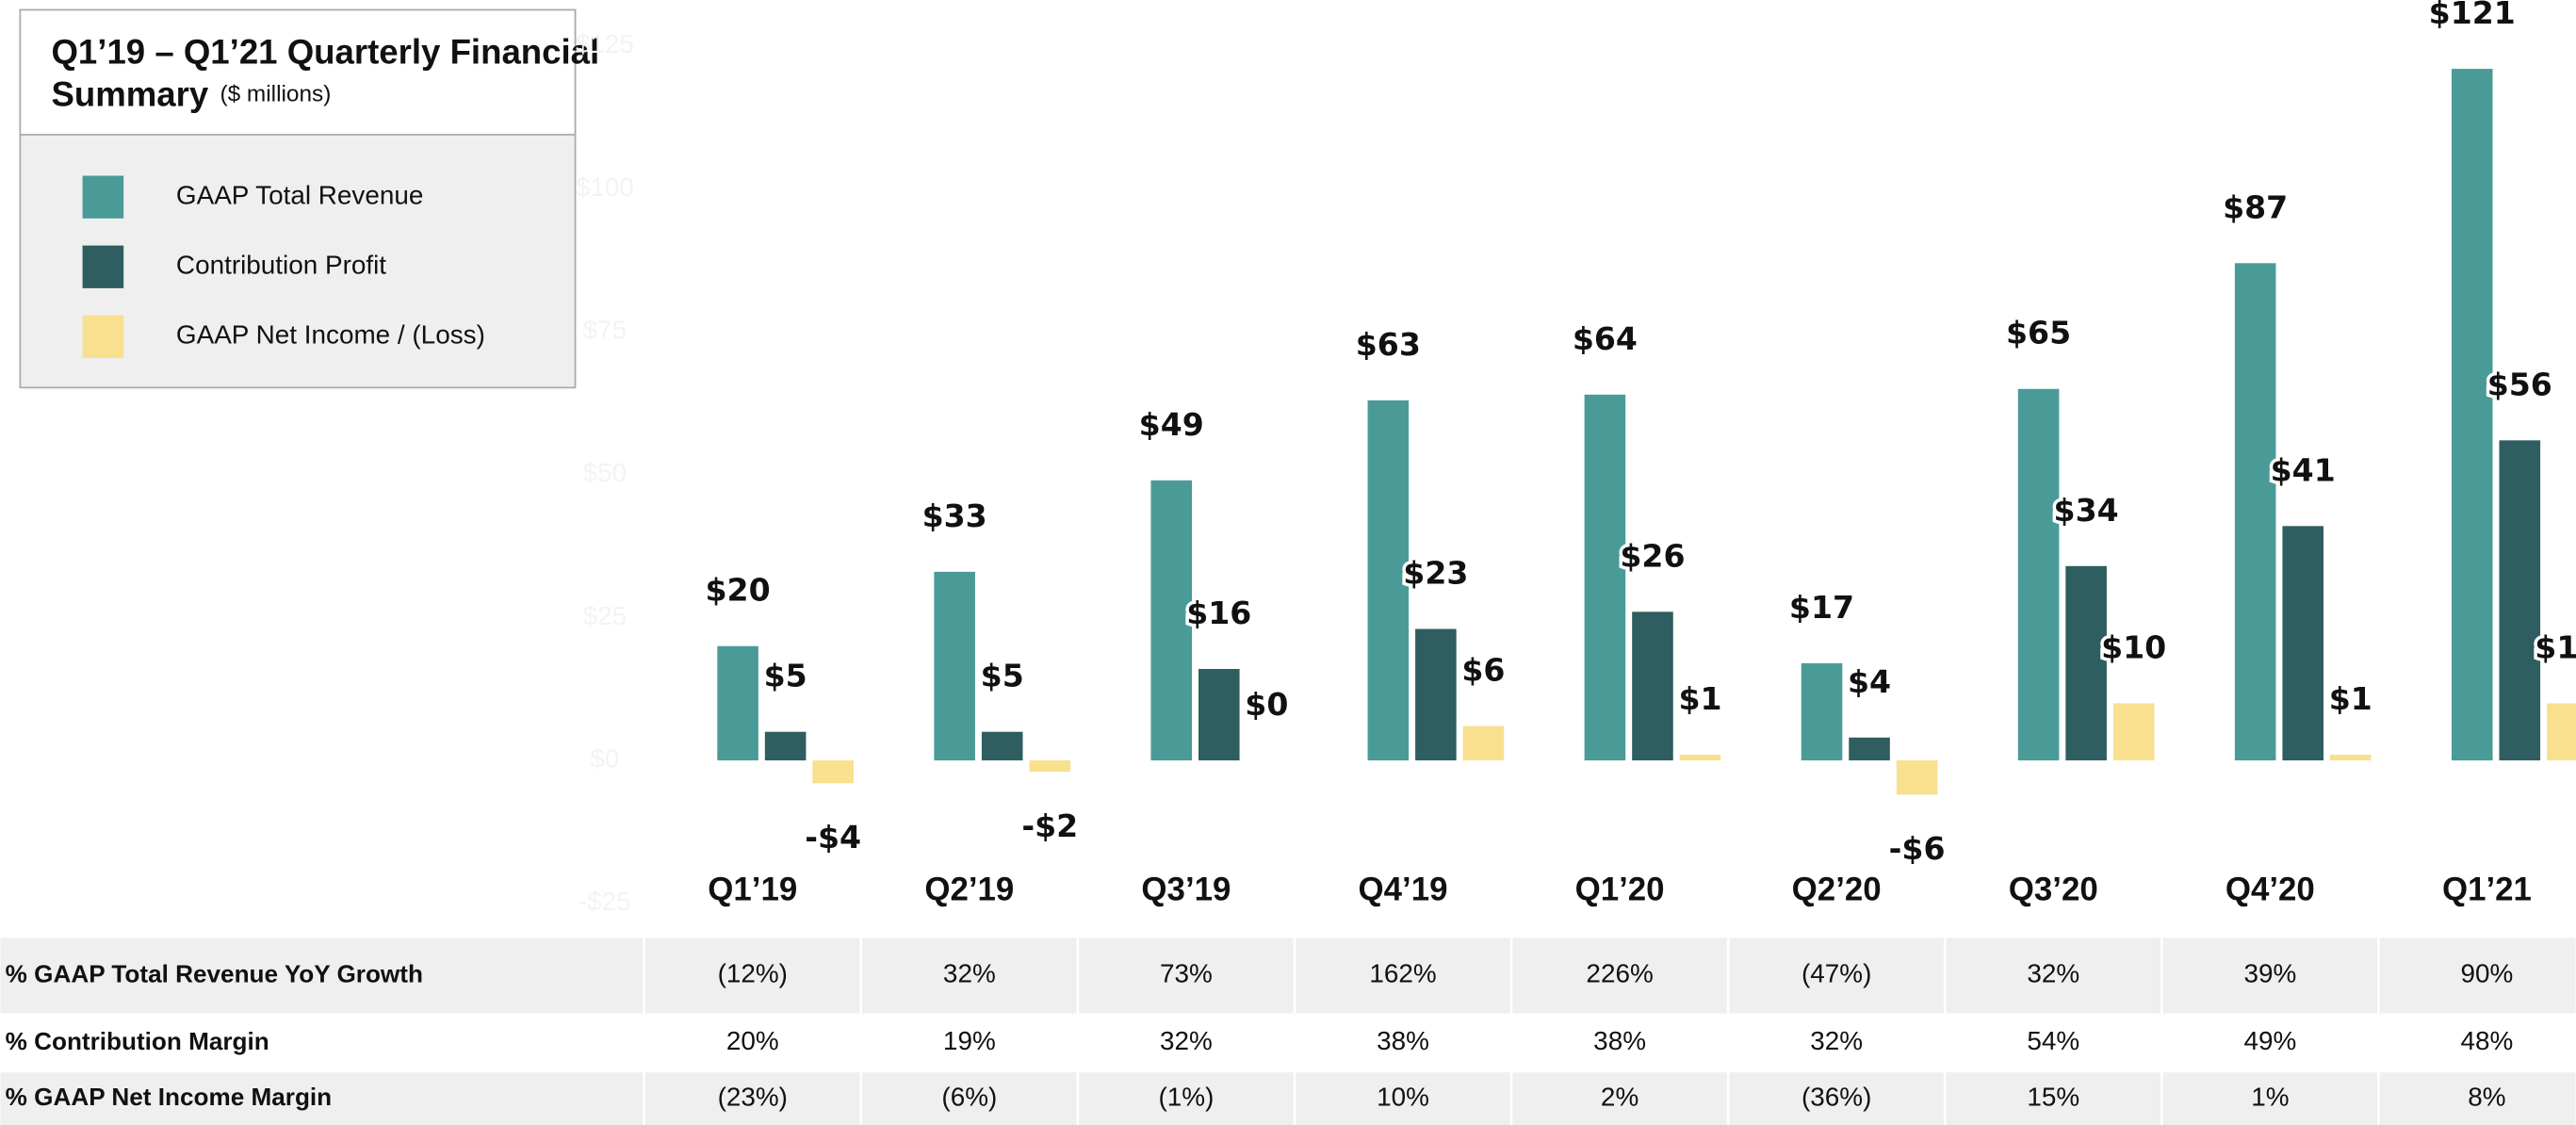 This screenshot has width=2576, height=1125. I want to click on table-cell: 20%, so click(752, 1040).